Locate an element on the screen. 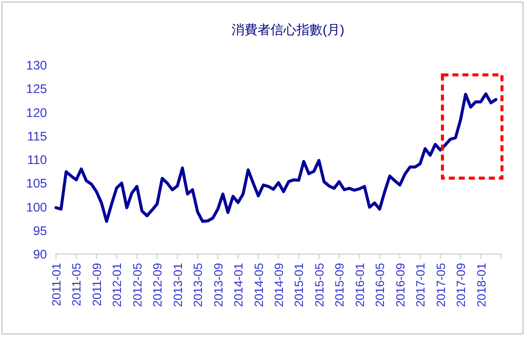 This screenshot has width=526, height=337. y-tick-label: 120 is located at coordinates (37, 113).